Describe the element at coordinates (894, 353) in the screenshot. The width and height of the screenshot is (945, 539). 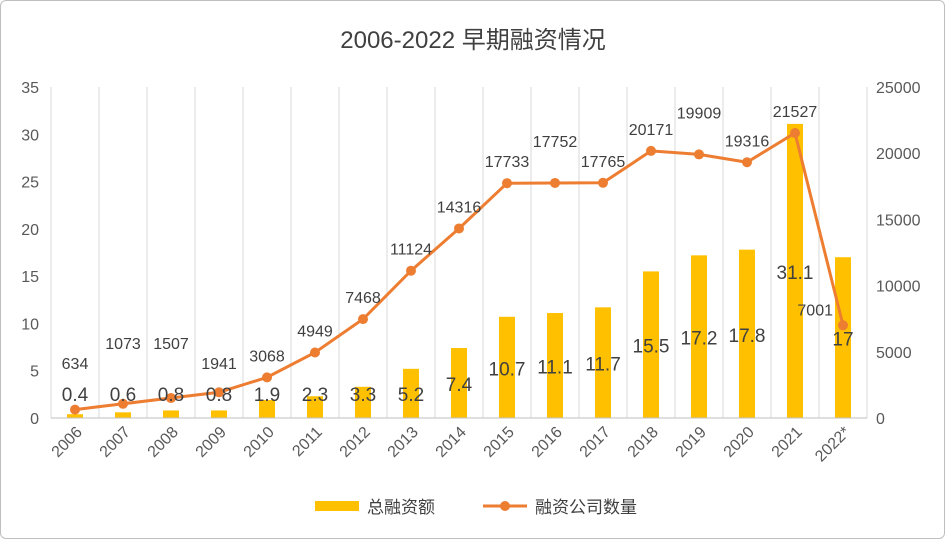
I see `y-right-tick-label: 5000` at that location.